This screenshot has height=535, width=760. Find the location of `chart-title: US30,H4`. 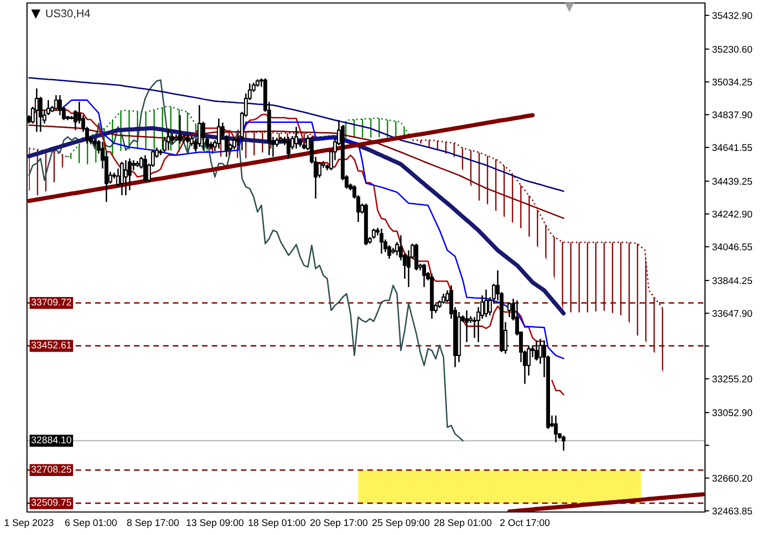

chart-title: US30,H4 is located at coordinates (68, 14).